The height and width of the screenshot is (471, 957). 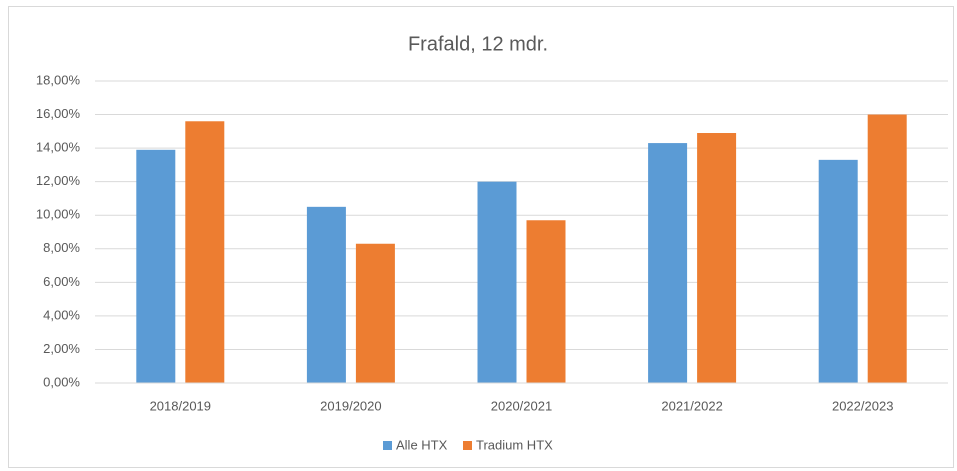 What do you see at coordinates (521, 405) in the screenshot?
I see `x-tick-label: 2020/2021` at bounding box center [521, 405].